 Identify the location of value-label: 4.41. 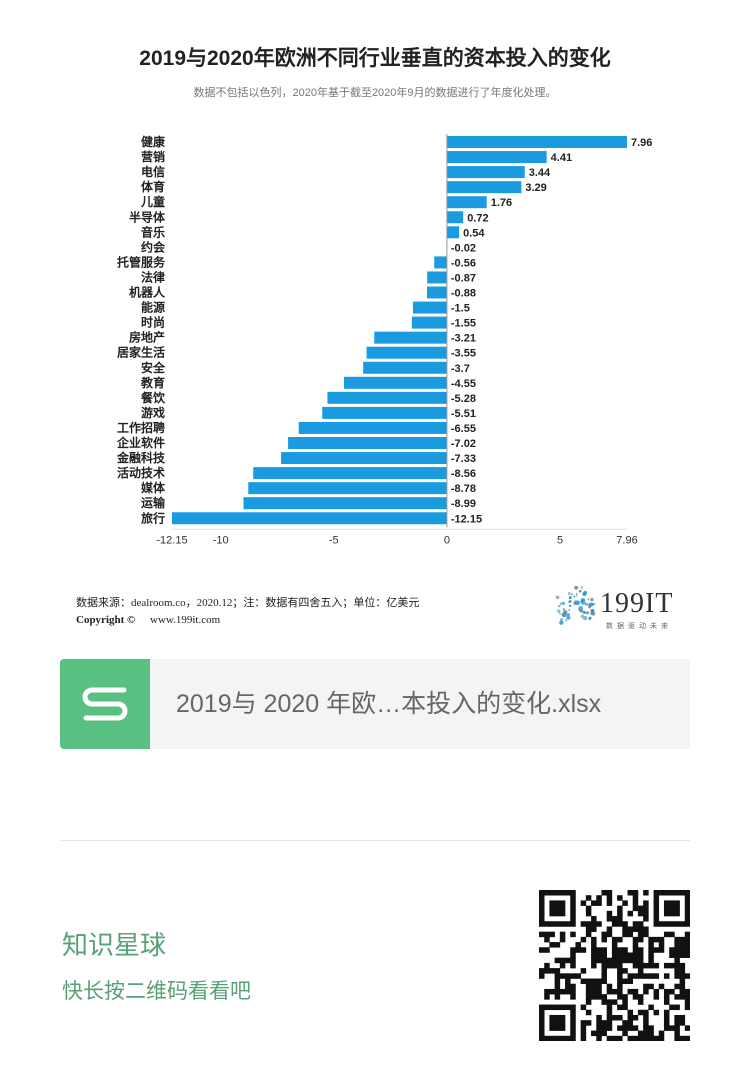
(561, 158).